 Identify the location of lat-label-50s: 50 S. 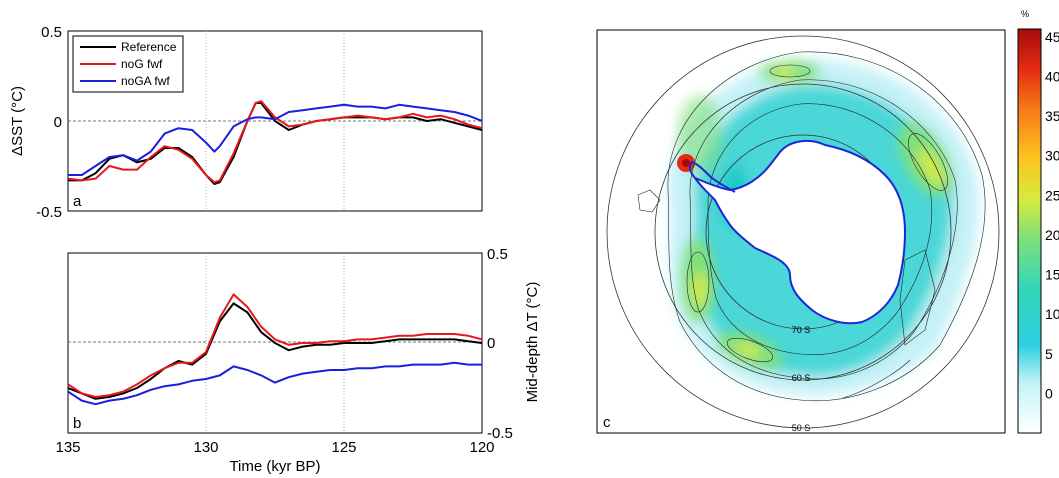
(801, 428).